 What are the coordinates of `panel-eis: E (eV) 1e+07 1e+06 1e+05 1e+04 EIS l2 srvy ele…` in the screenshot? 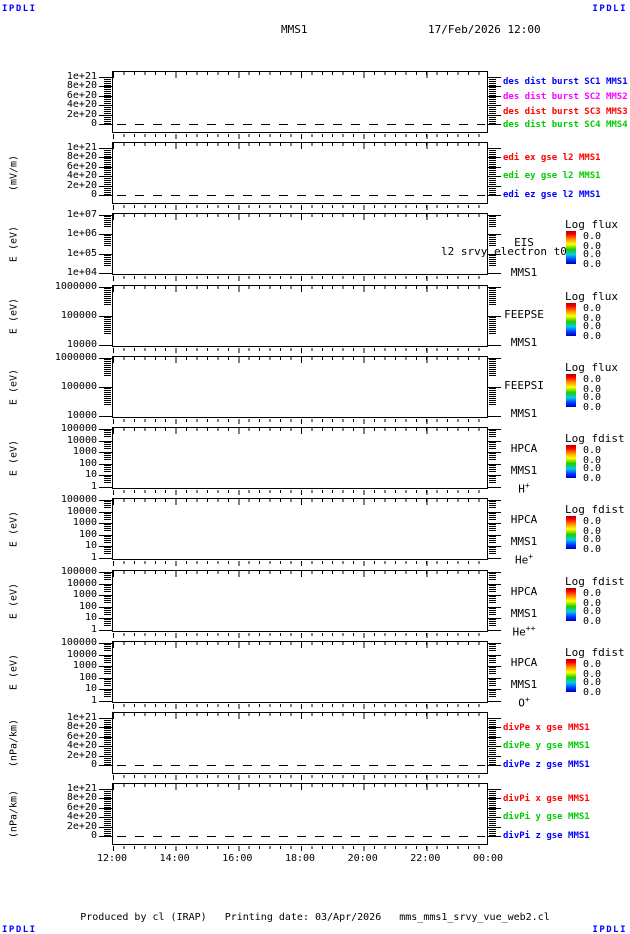 It's located at (315, 250).